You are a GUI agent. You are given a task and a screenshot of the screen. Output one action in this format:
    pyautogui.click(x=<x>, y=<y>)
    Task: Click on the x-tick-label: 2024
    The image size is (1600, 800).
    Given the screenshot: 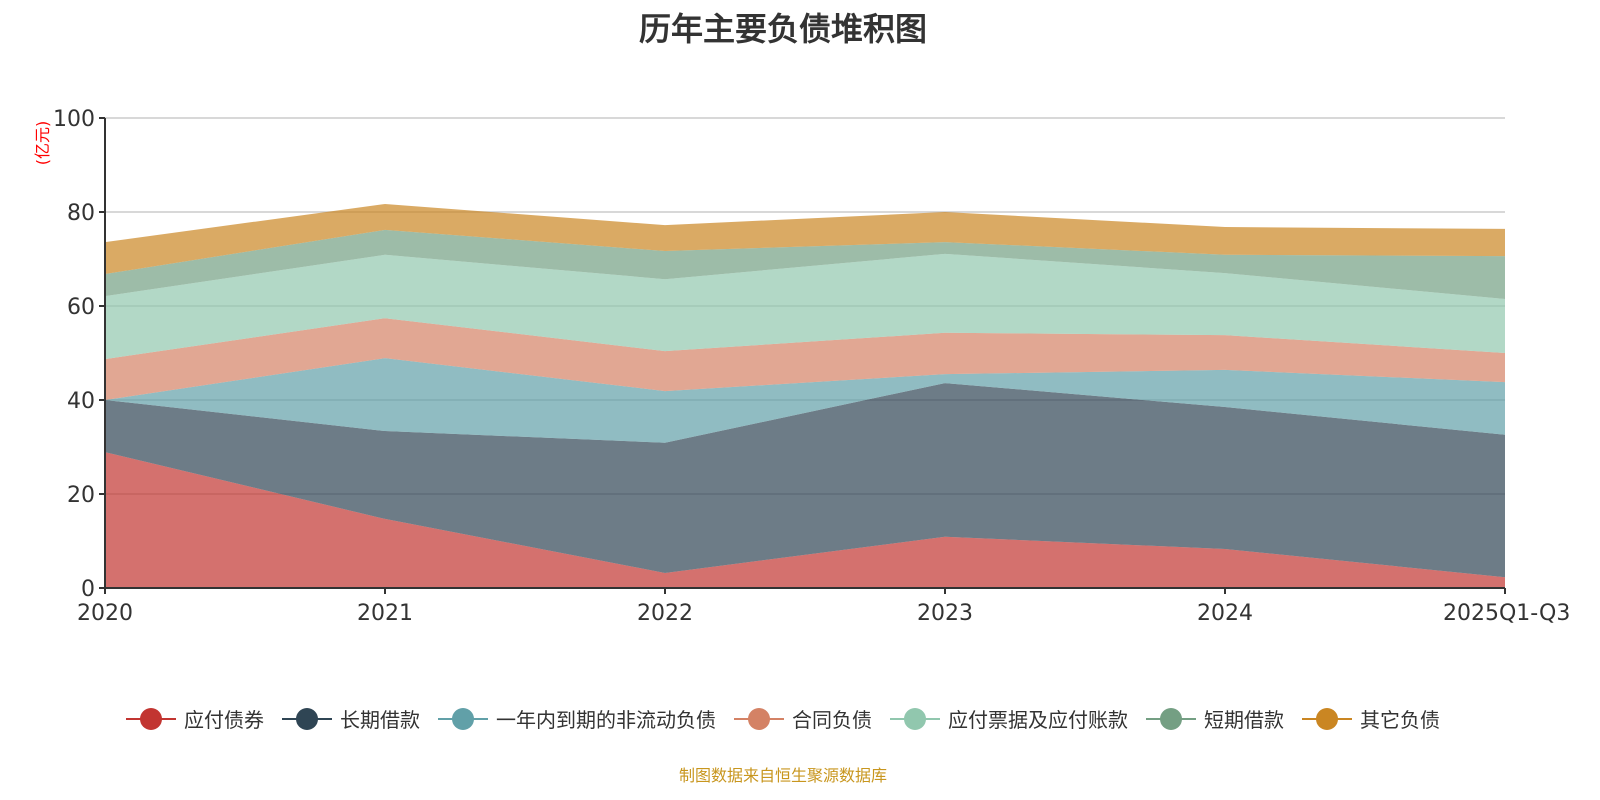 What is the action you would take?
    pyautogui.click(x=1225, y=613)
    